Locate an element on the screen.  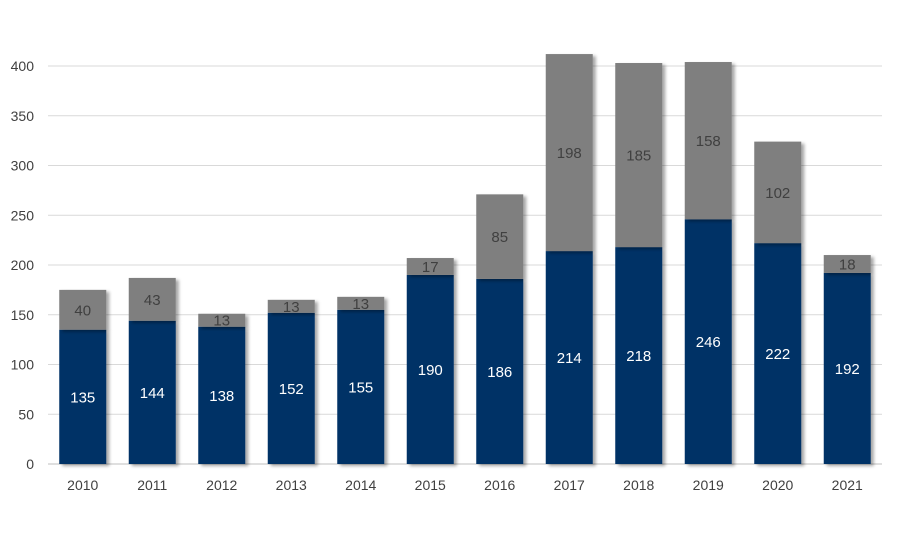
data-label: 144 is located at coordinates (152, 393).